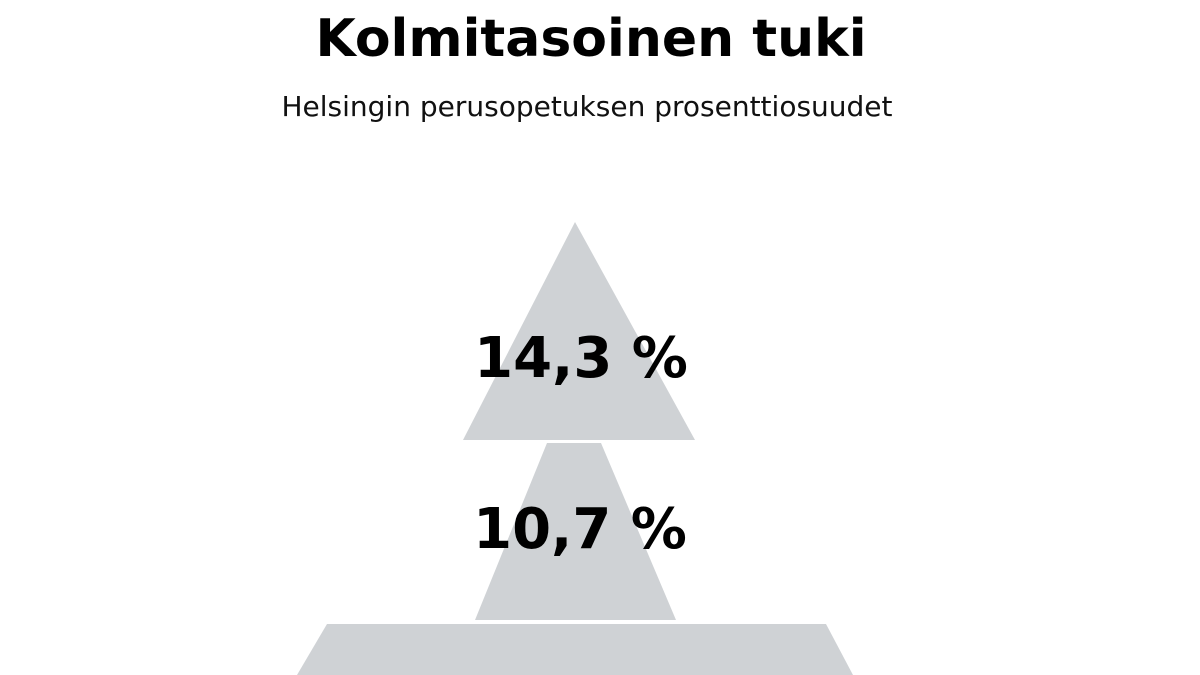 The image size is (1200, 675). I want to click on pyramid-middle, so click(575, 531).